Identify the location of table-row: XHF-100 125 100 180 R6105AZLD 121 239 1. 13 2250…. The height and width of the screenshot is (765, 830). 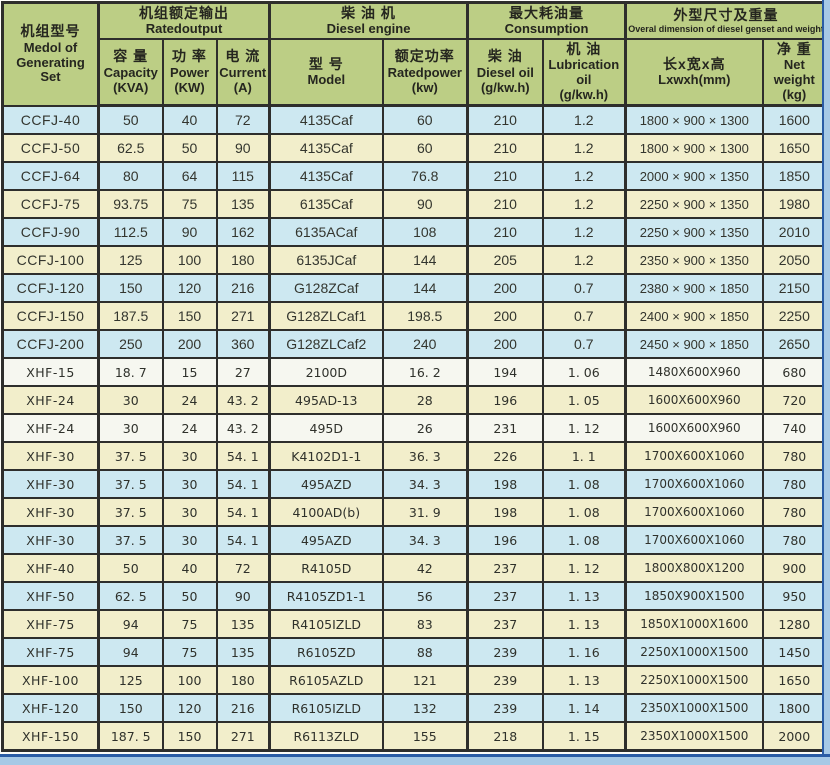
(414, 680).